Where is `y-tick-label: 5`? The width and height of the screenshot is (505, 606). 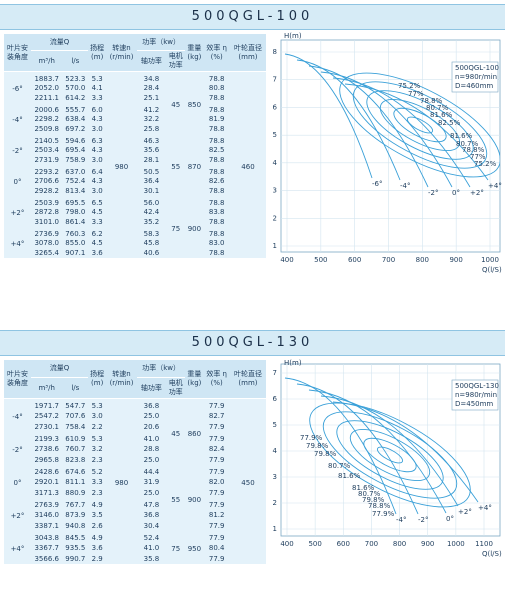
y-tick-label: 5 is located at coordinates (275, 135).